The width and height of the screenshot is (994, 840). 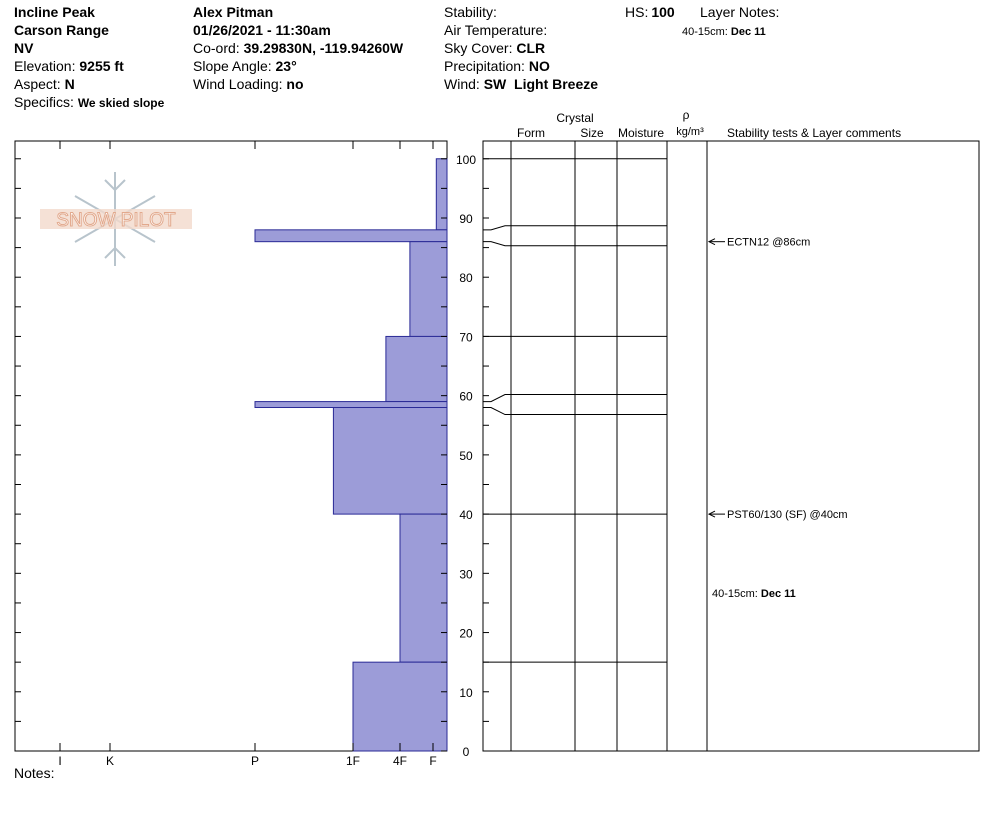 I want to click on y-tick-label: 50, so click(x=466, y=456).